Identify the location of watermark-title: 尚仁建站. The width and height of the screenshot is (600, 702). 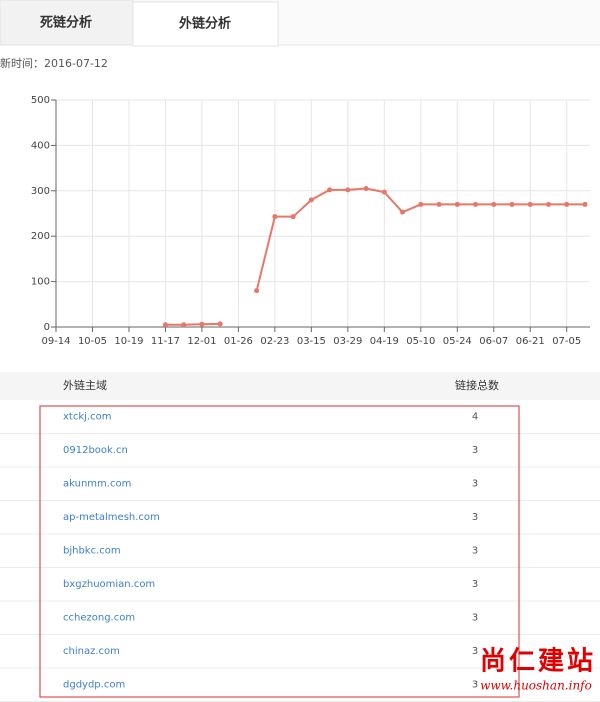
(538, 662).